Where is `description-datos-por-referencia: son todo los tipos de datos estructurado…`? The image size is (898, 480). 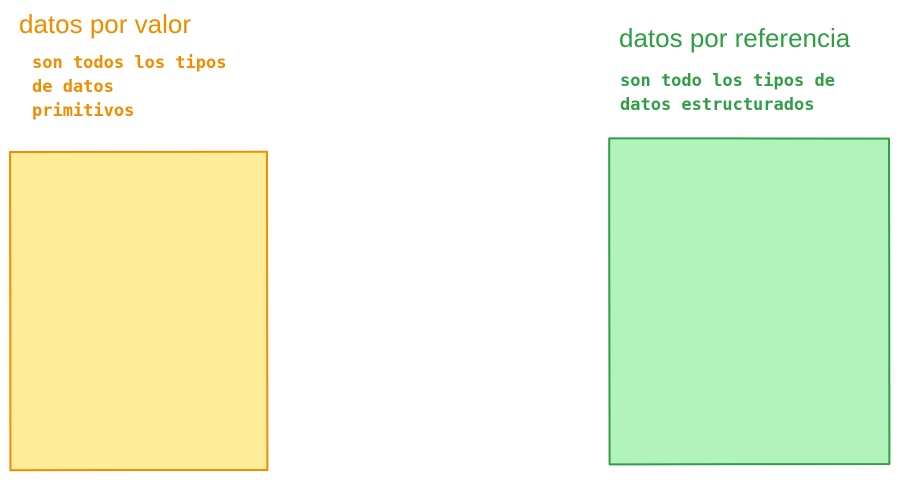
description-datos-por-referencia: son todo los tipos de datos estructurado… is located at coordinates (727, 93).